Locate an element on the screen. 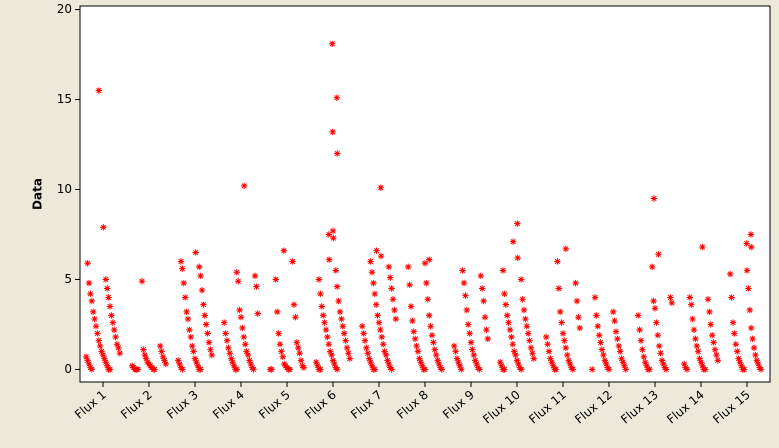 The image size is (779, 448). y-tick-label: 15 is located at coordinates (64, 99).